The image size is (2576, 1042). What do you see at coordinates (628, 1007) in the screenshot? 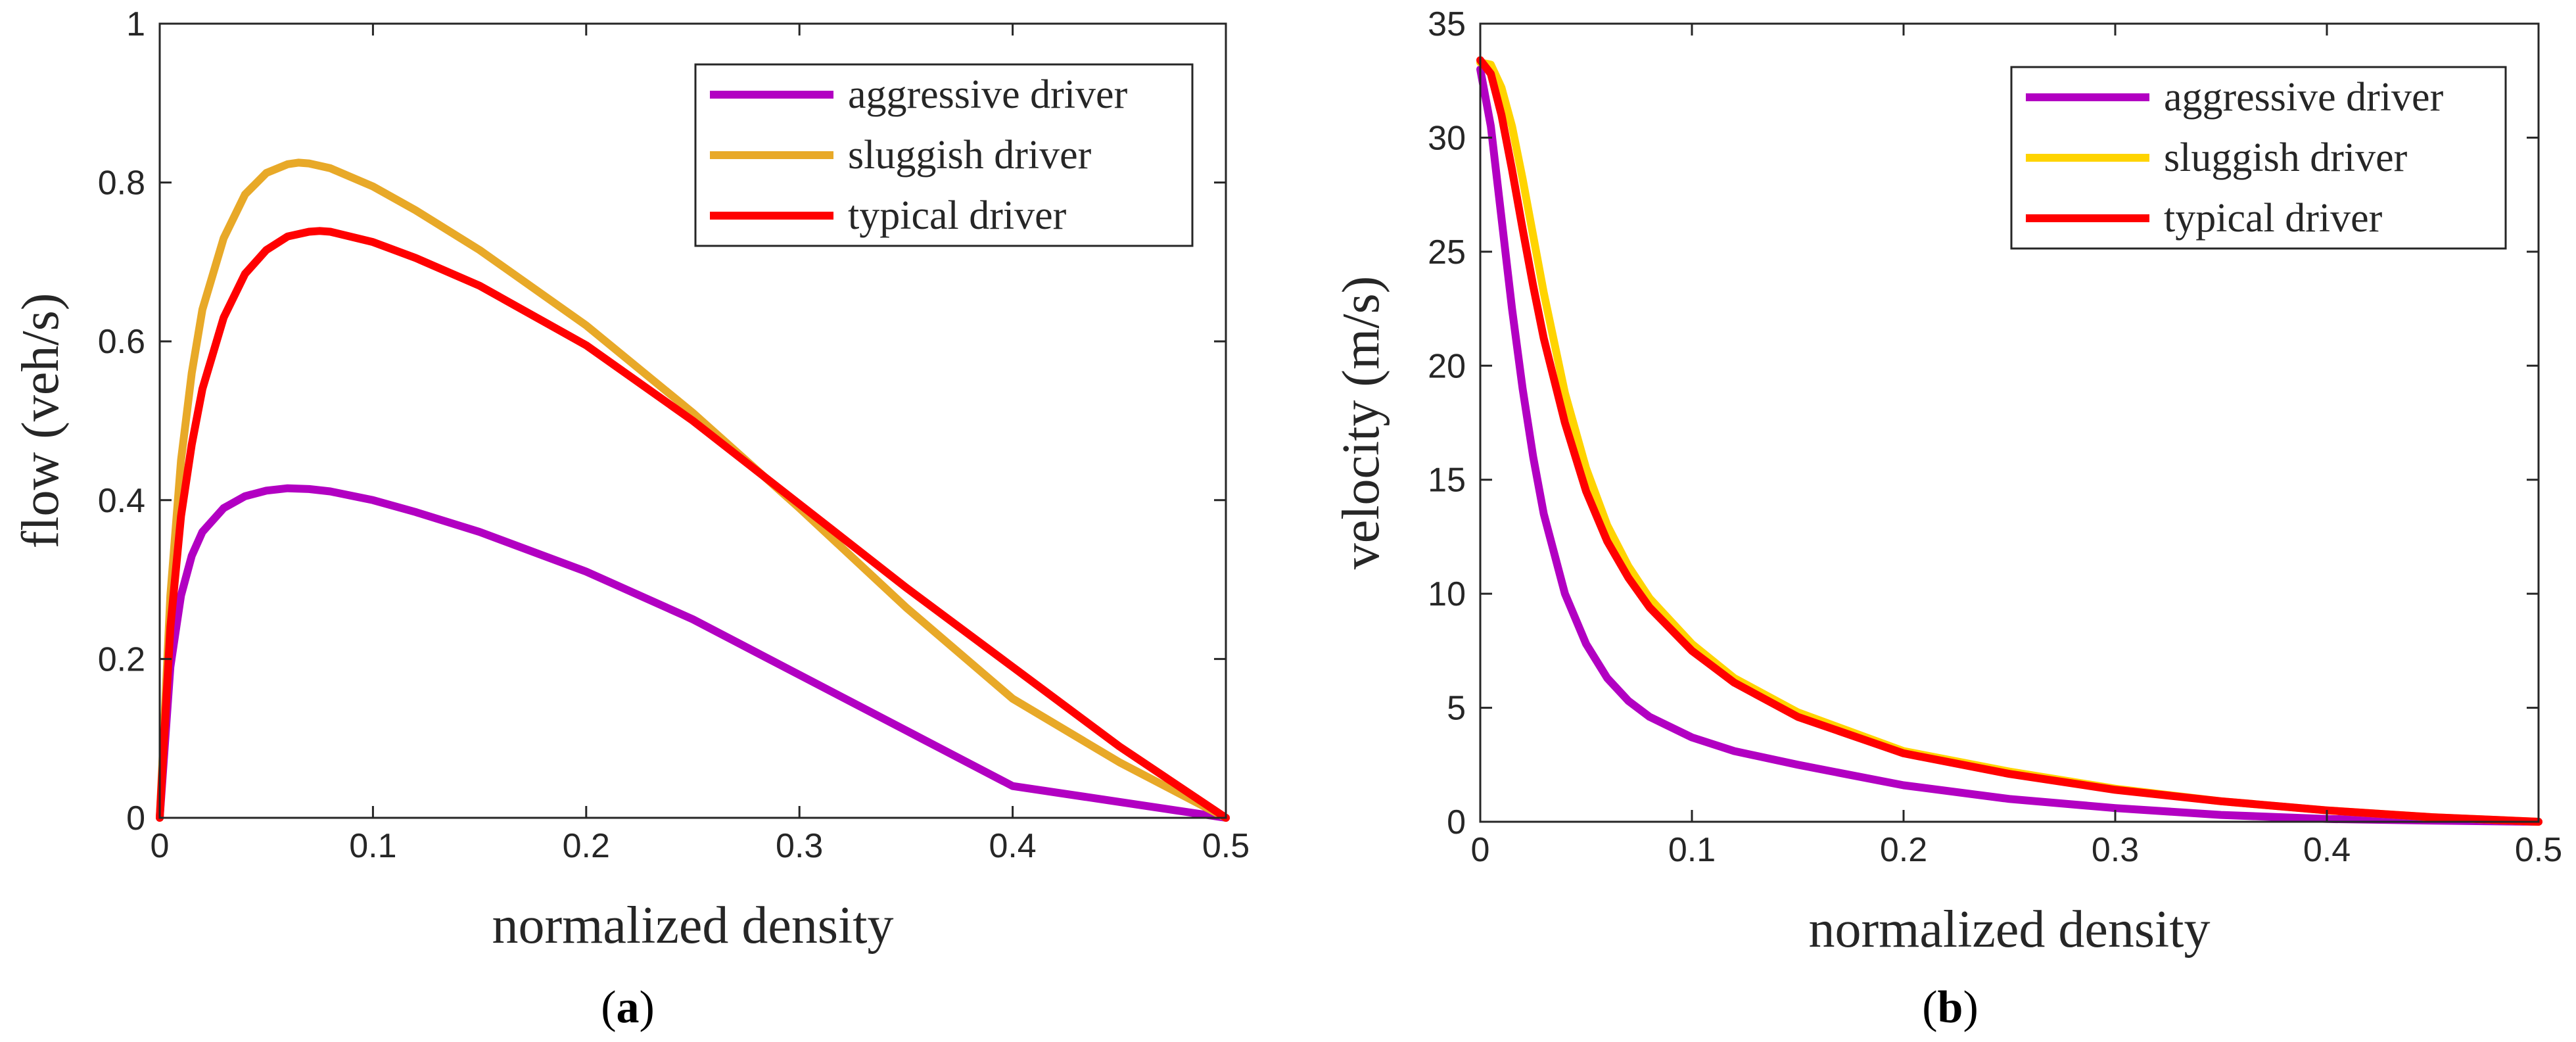
I see `panel-label: (a)` at bounding box center [628, 1007].